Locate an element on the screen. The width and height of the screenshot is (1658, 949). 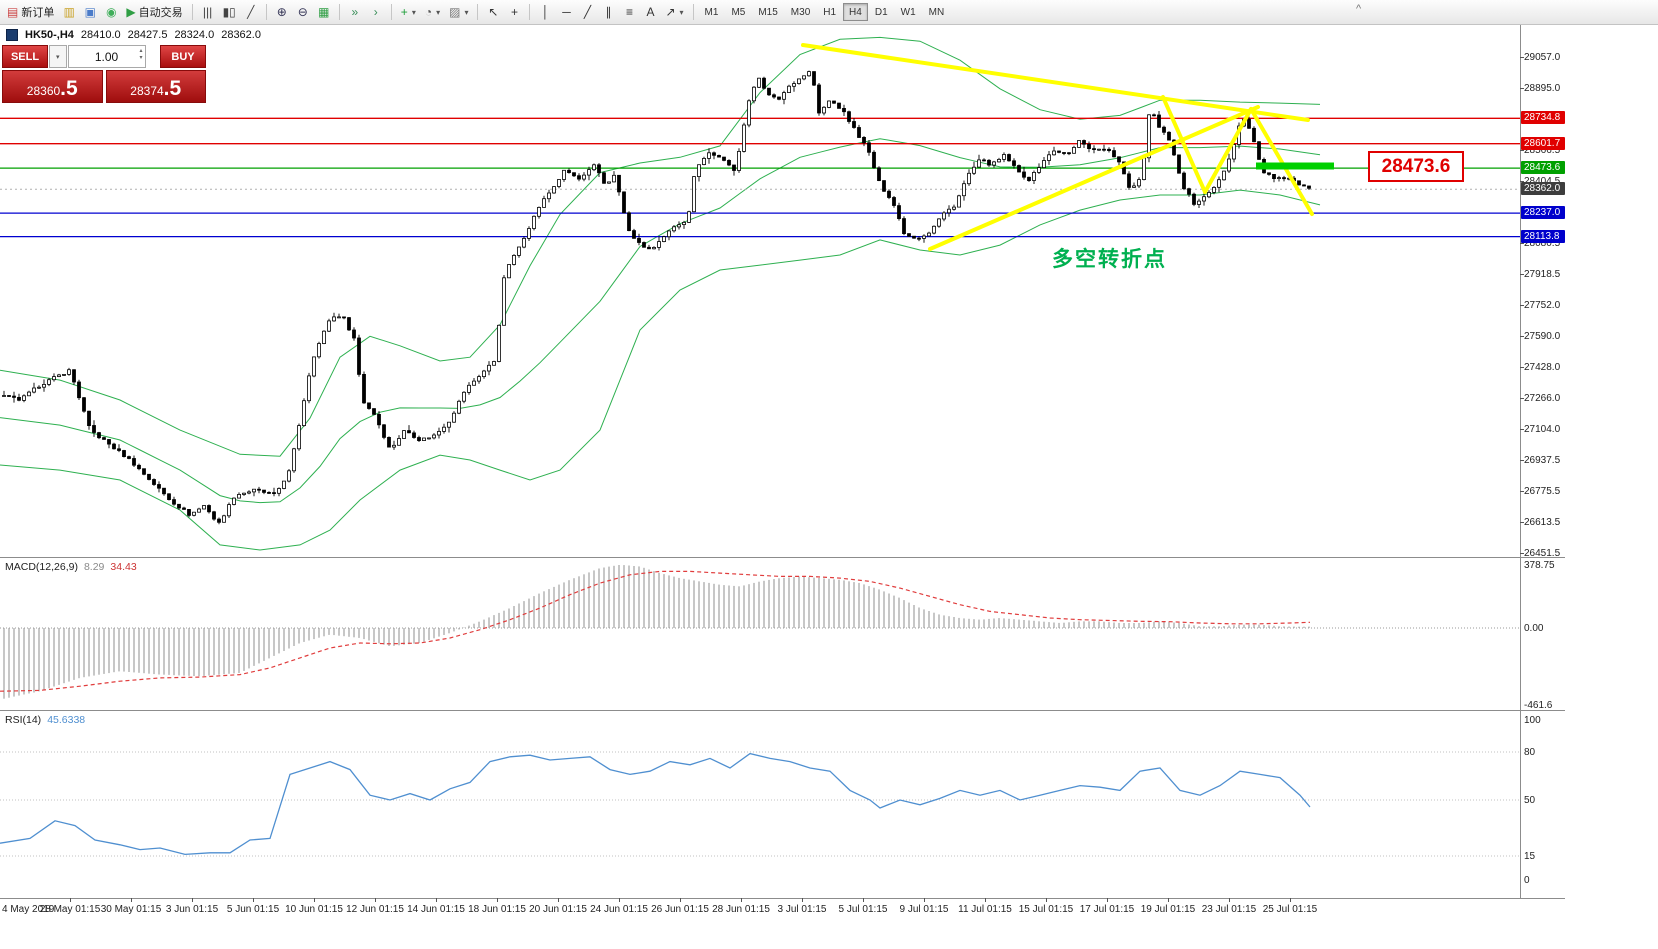
price-tick-label: 27428.0 is located at coordinates (1542, 367).